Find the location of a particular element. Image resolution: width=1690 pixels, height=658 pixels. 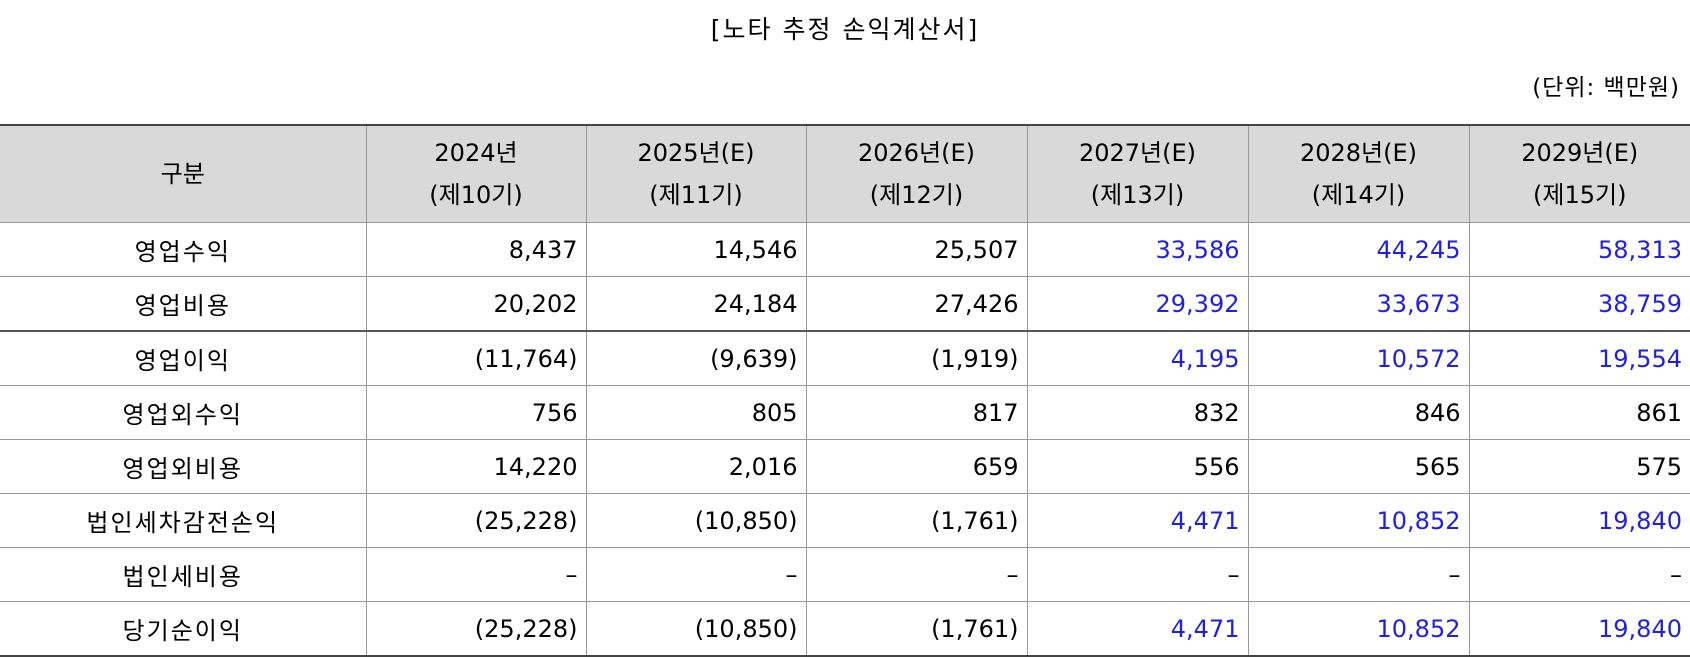

header-period: (제11기) is located at coordinates (696, 195).